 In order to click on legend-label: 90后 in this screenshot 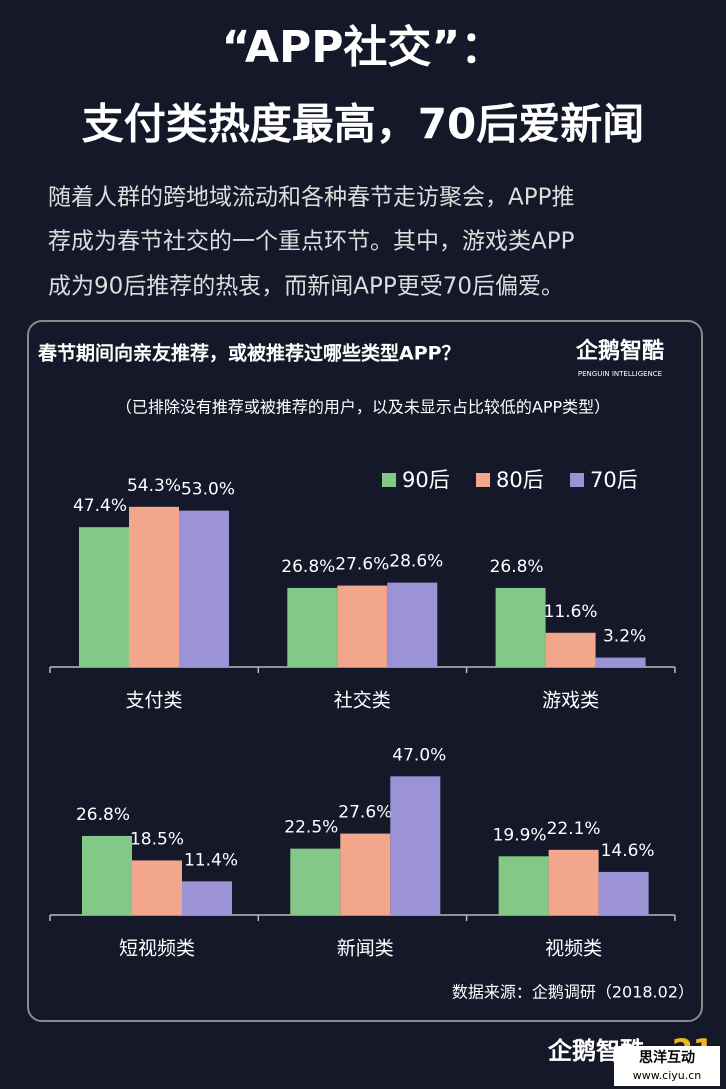, I will do `click(426, 480)`.